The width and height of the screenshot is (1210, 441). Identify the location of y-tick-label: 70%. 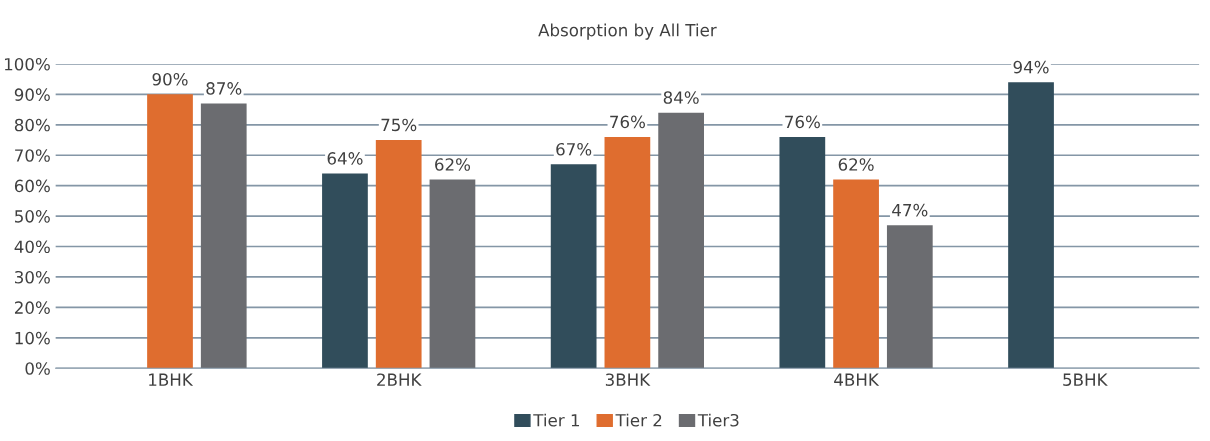
(32, 155).